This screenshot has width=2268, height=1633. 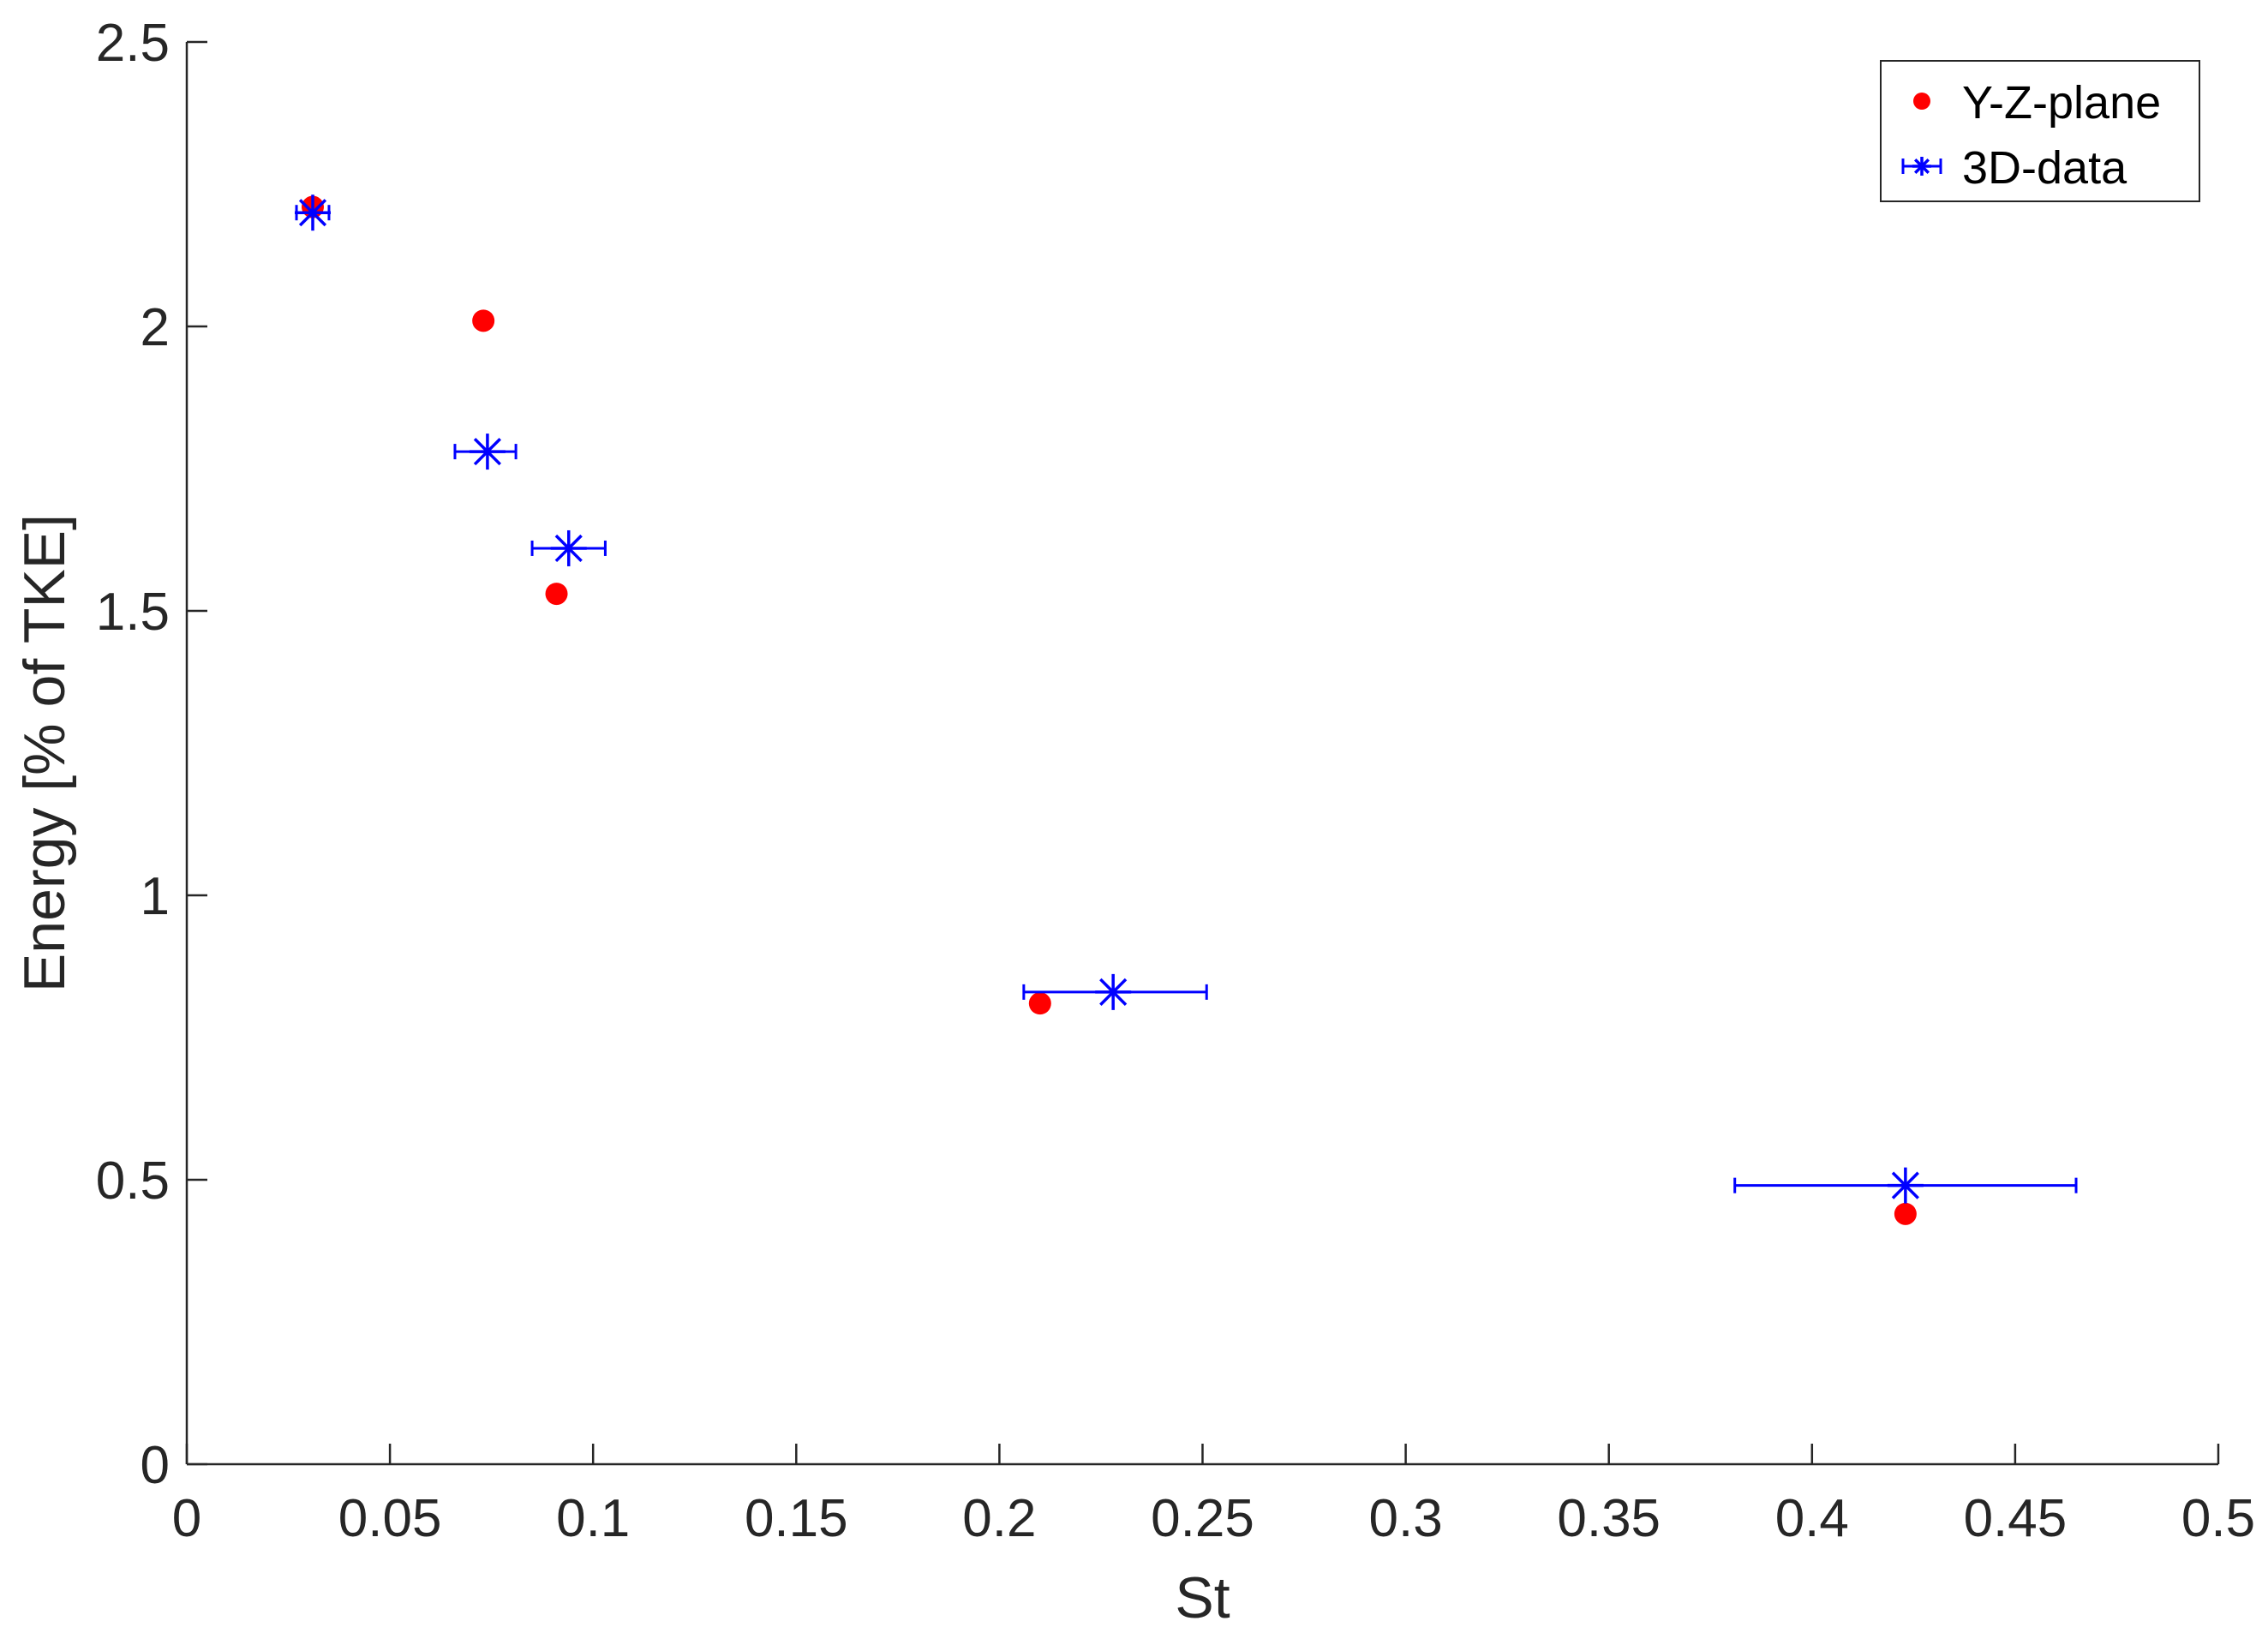 I want to click on x-tick-label: 0.35, so click(x=1609, y=1519).